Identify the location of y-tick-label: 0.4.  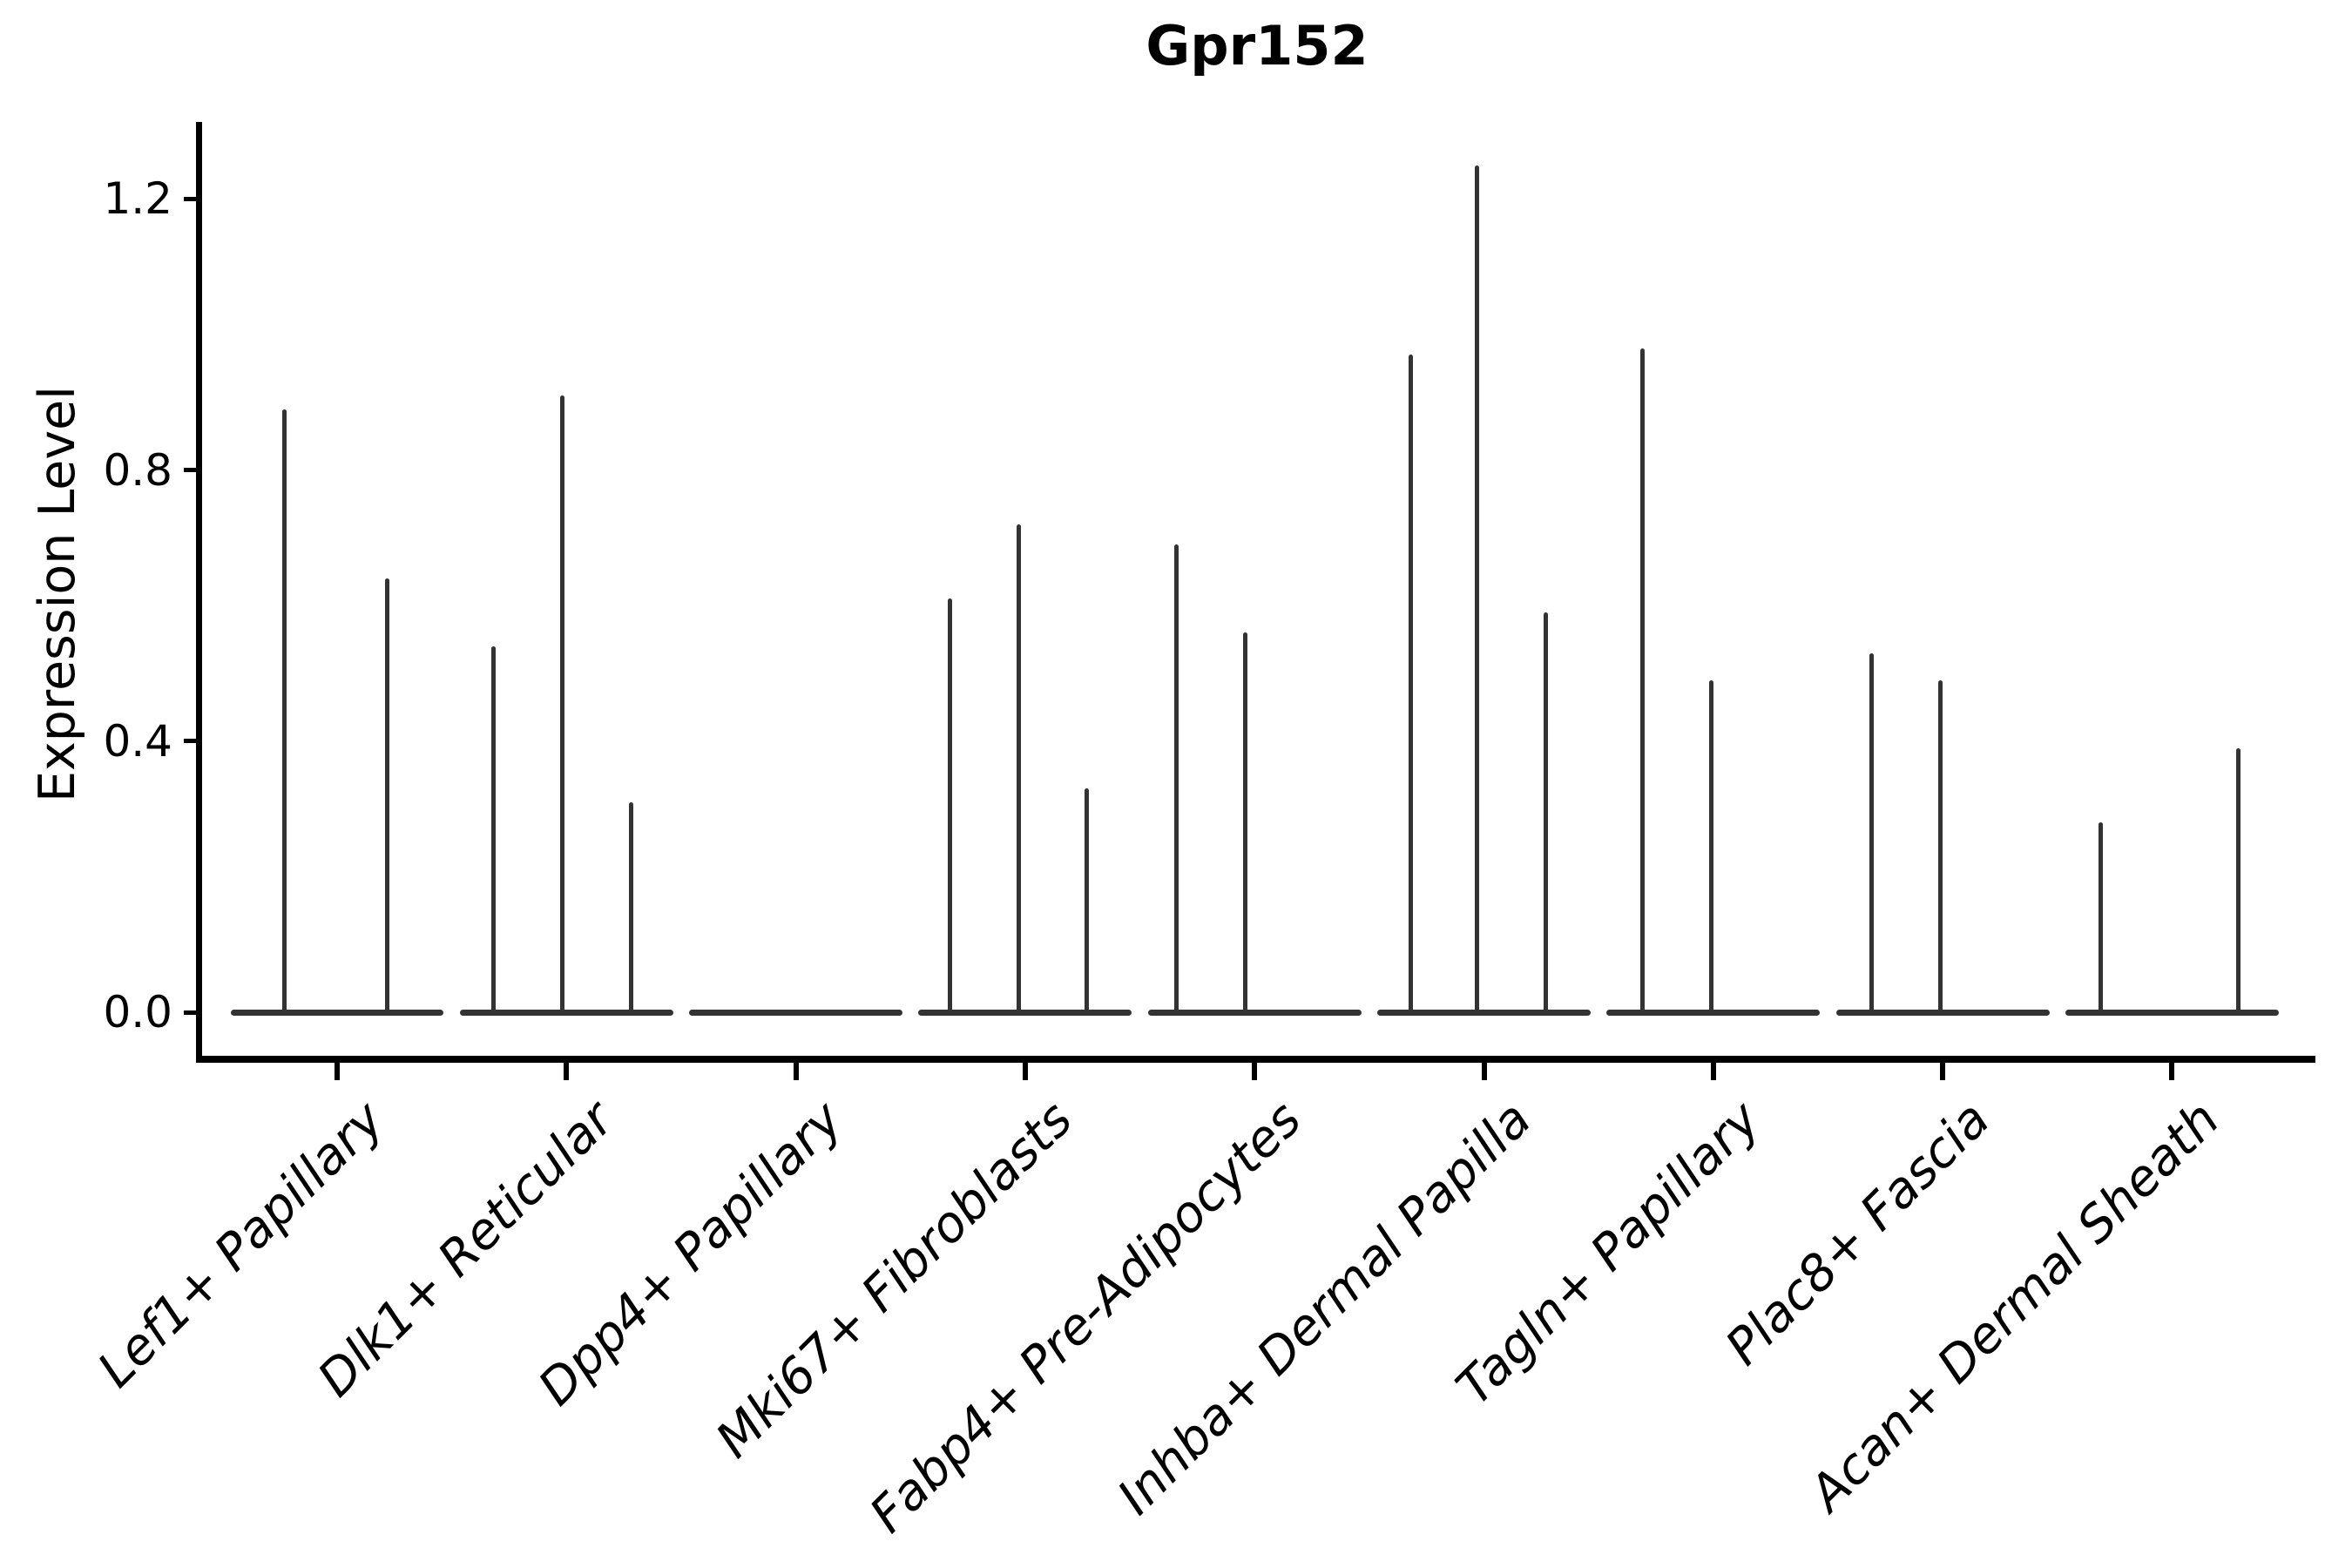
(137, 741).